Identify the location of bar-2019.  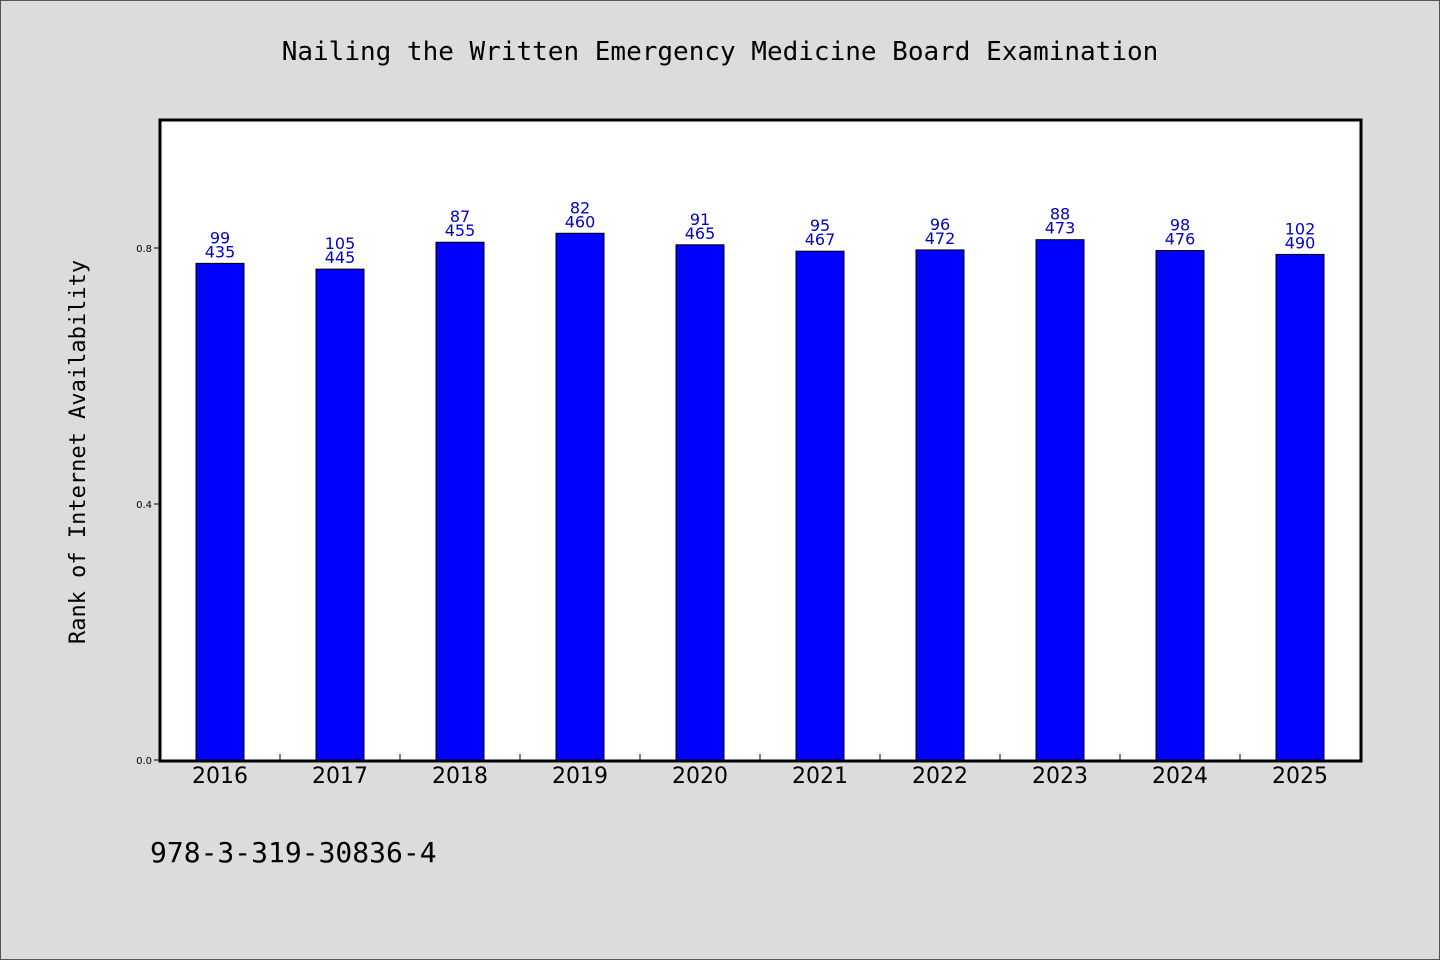
(580, 496).